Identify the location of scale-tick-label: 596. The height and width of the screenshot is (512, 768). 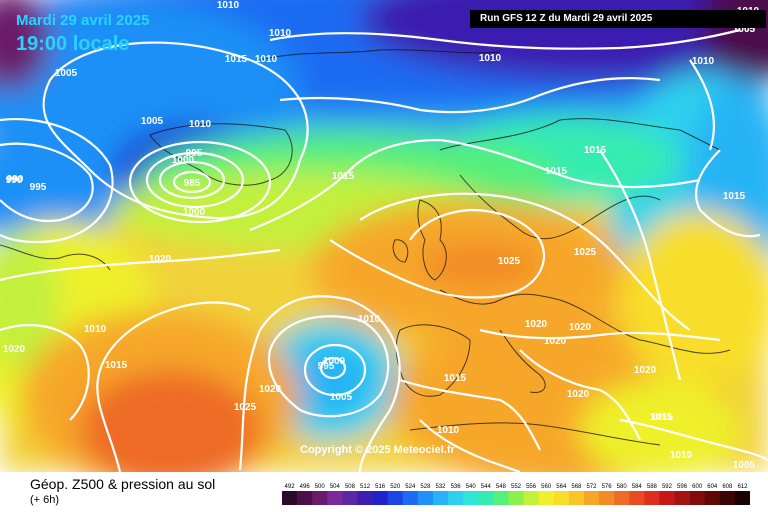
(682, 487).